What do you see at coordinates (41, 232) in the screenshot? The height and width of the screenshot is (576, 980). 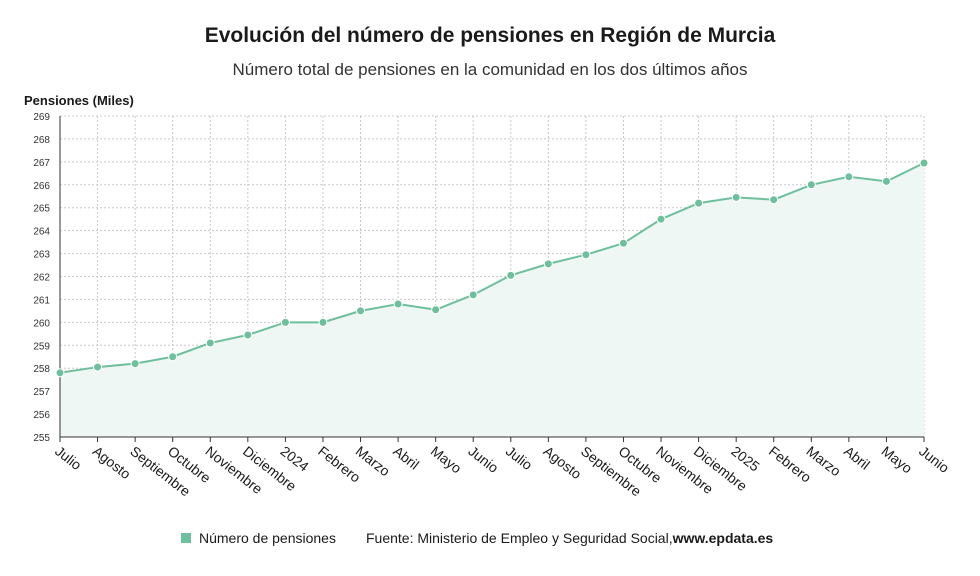 I see `y-tick-label: 264` at bounding box center [41, 232].